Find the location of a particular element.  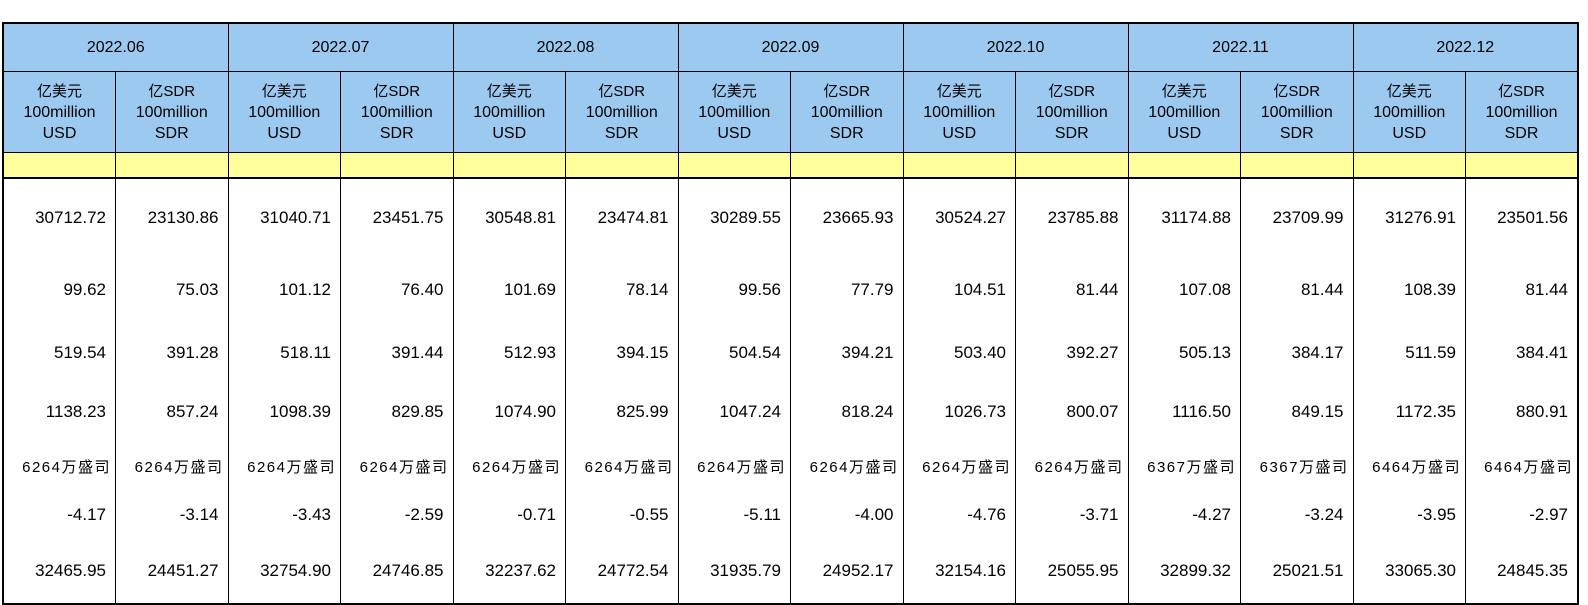

value-cell: 30712.72 is located at coordinates (59, 217).